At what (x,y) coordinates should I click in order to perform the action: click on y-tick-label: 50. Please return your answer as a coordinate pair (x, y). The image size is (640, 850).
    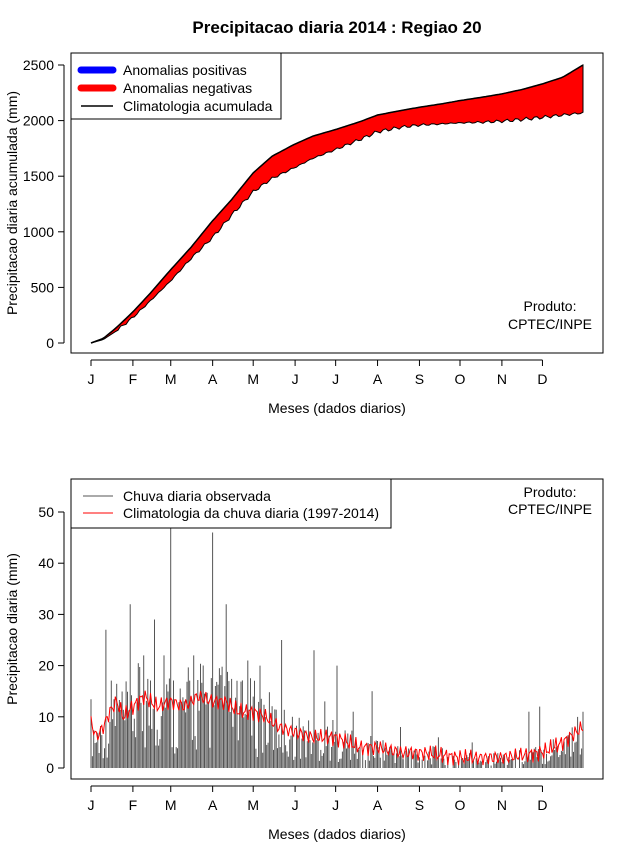
    Looking at the image, I should click on (46, 512).